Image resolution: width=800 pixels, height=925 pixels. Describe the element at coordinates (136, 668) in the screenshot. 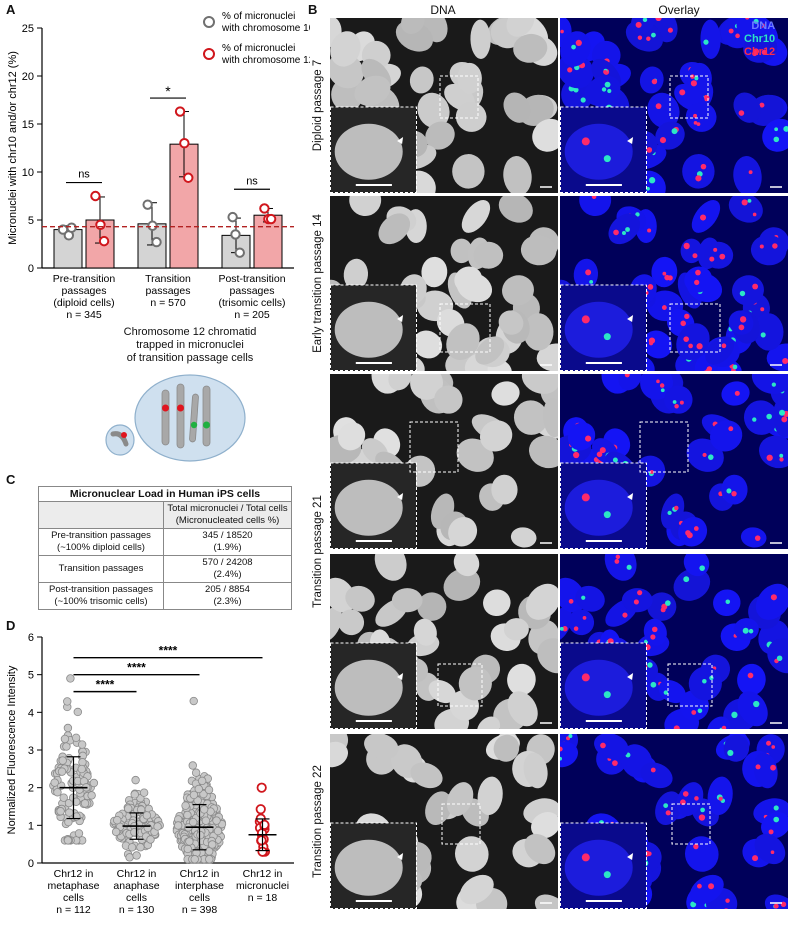

I see `significance-label: ****` at that location.